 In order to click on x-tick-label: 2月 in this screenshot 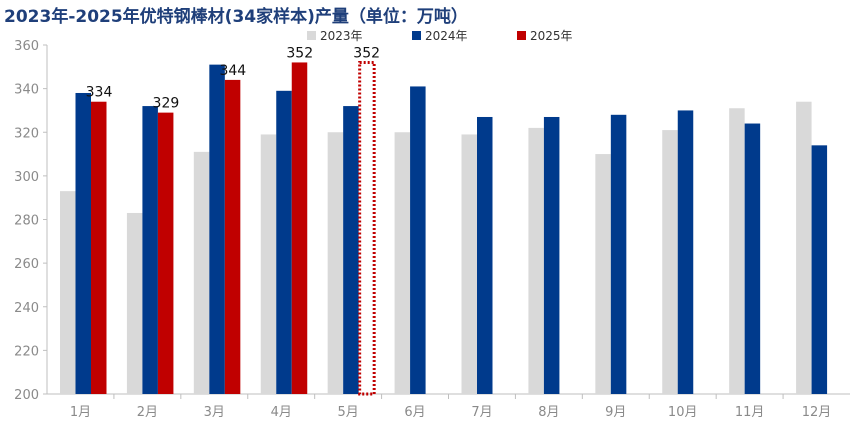, I will do `click(147, 412)`.